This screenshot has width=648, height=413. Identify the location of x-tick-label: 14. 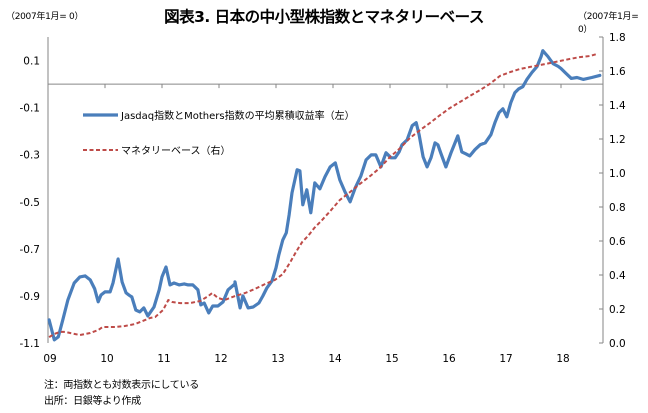
(335, 359).